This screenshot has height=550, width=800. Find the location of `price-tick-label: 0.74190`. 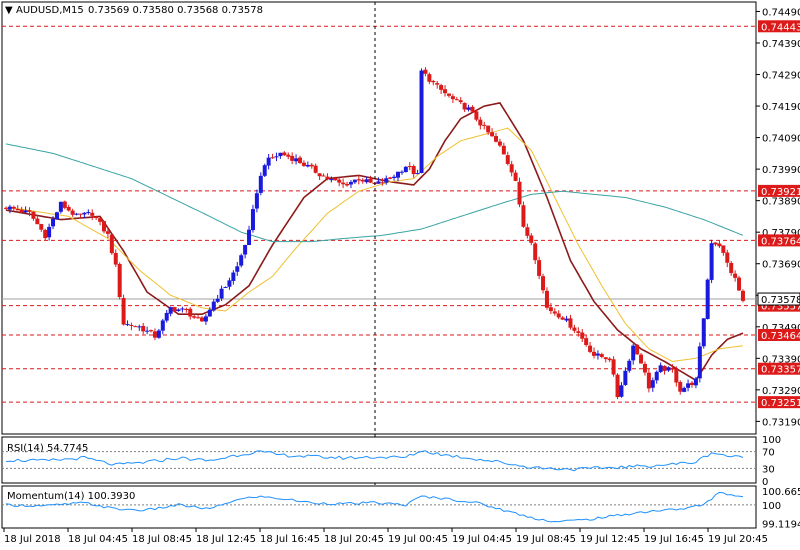

price-tick-label: 0.74190 is located at coordinates (781, 107).